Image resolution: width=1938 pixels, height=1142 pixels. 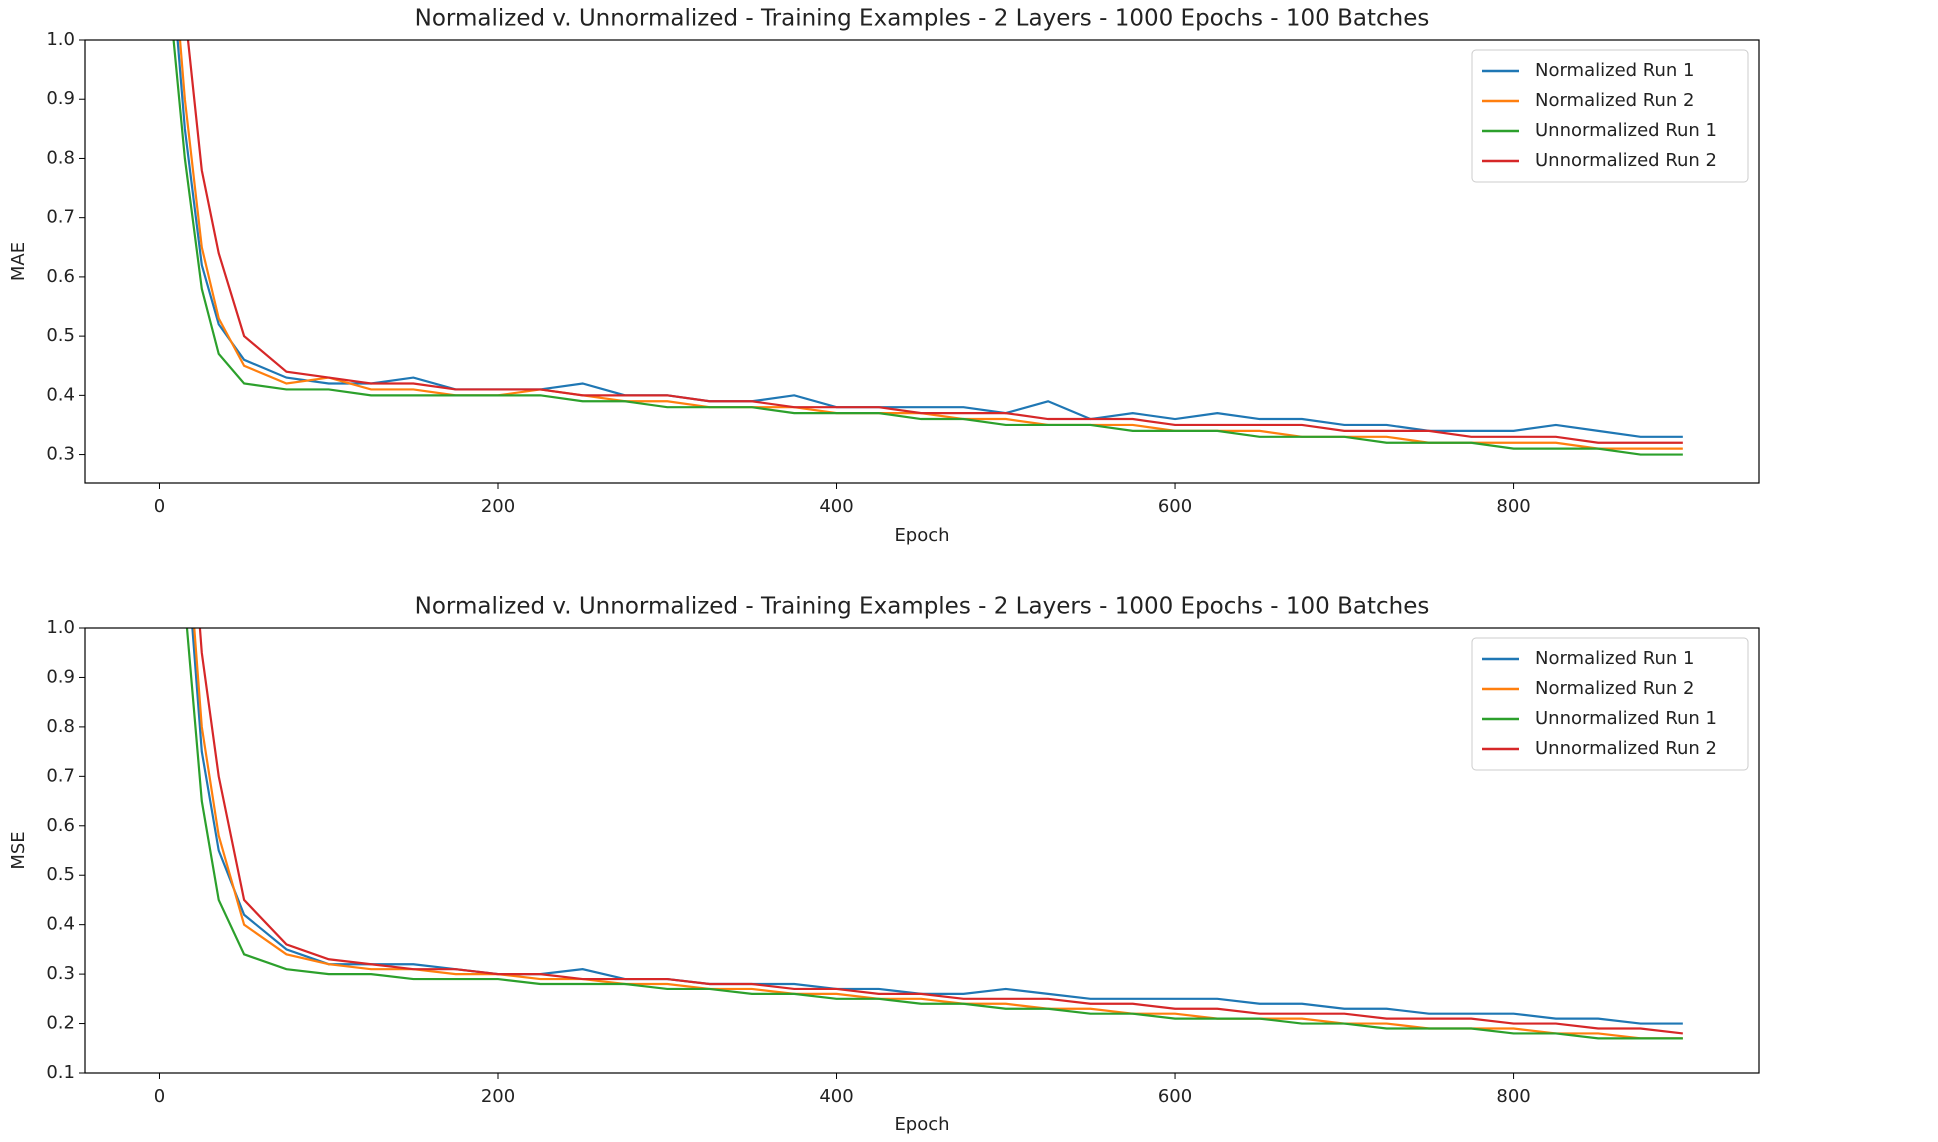 I want to click on y-axis-label: MAE, so click(x=18, y=261).